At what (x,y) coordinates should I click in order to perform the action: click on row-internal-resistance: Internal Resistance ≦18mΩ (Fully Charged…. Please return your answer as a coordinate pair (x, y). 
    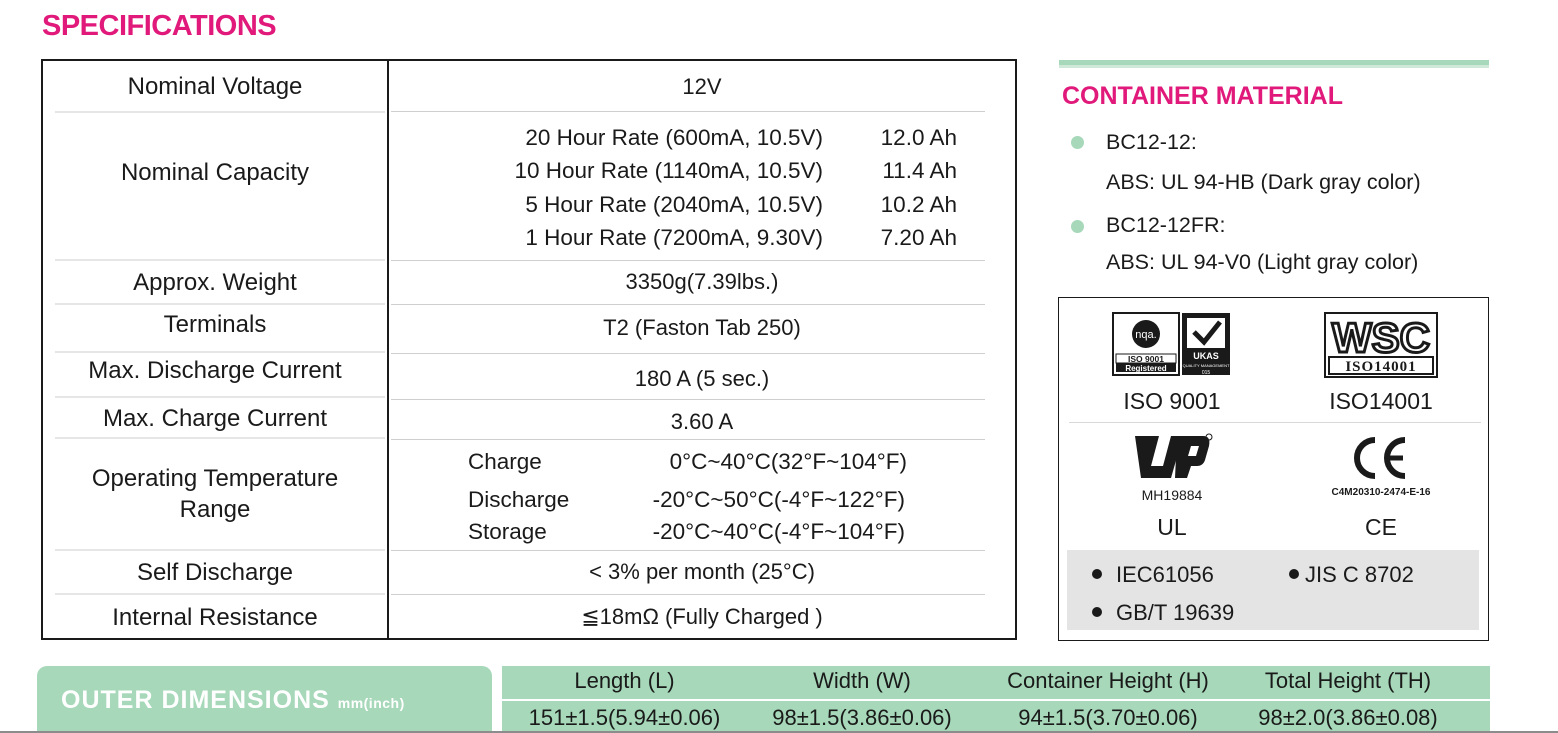
    Looking at the image, I should click on (529, 617).